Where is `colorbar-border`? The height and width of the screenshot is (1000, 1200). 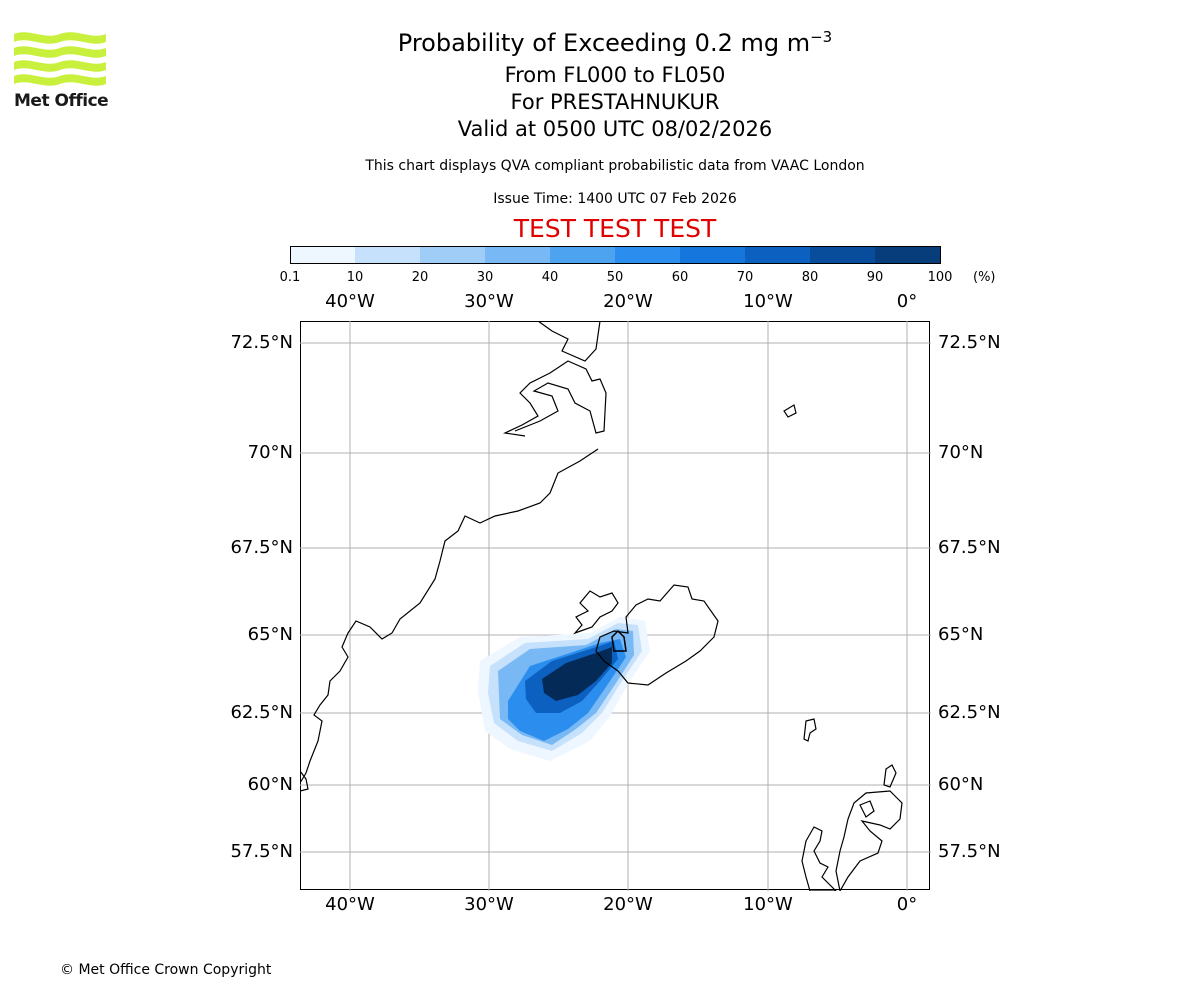 colorbar-border is located at coordinates (615, 255).